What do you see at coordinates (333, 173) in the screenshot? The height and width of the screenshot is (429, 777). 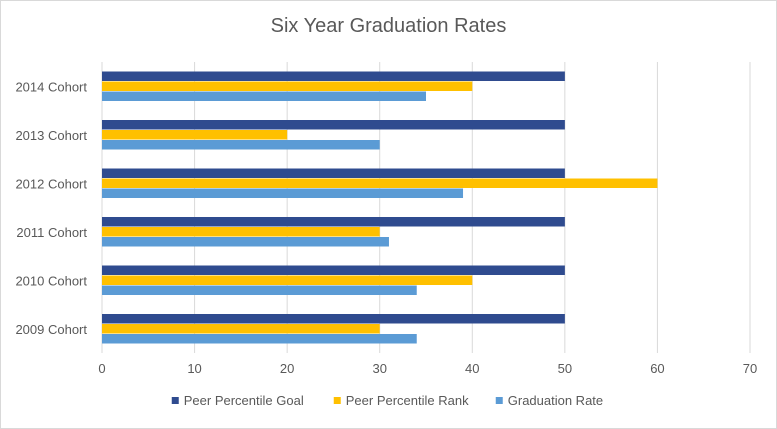 I see `bar-peer-percentile-goal-2012-cohort` at bounding box center [333, 173].